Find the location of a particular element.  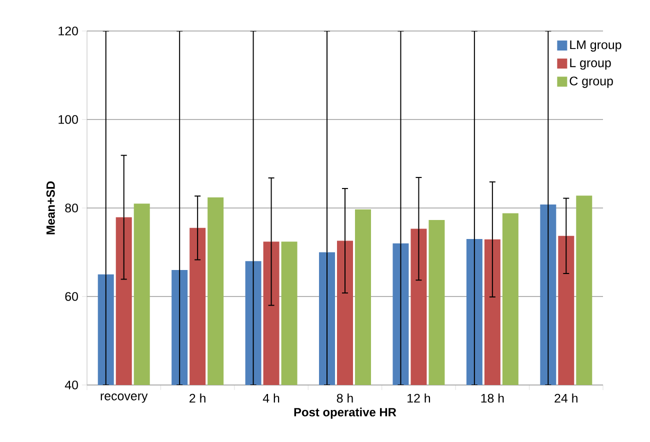

x-tick-label: 18 h is located at coordinates (492, 398).